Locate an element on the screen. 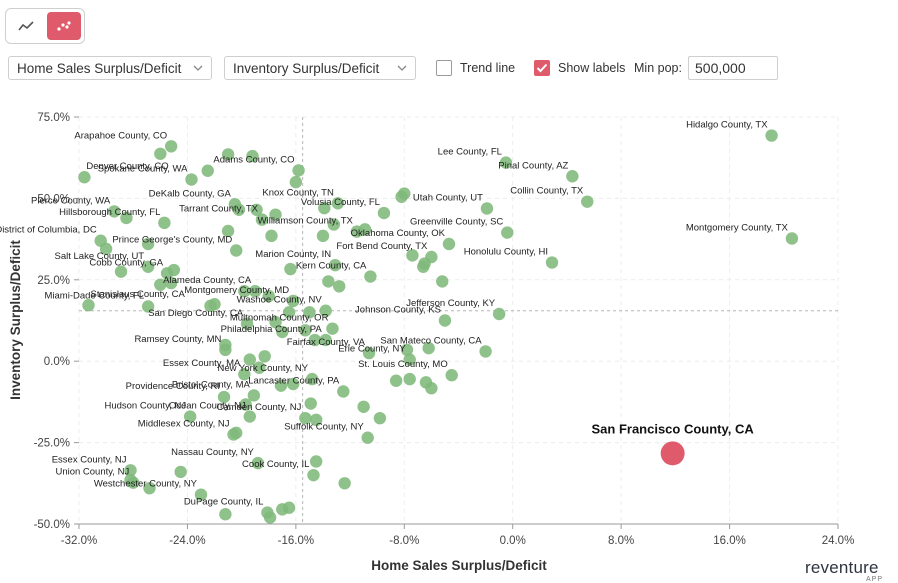  trend-line-checkbox is located at coordinates (444, 68).